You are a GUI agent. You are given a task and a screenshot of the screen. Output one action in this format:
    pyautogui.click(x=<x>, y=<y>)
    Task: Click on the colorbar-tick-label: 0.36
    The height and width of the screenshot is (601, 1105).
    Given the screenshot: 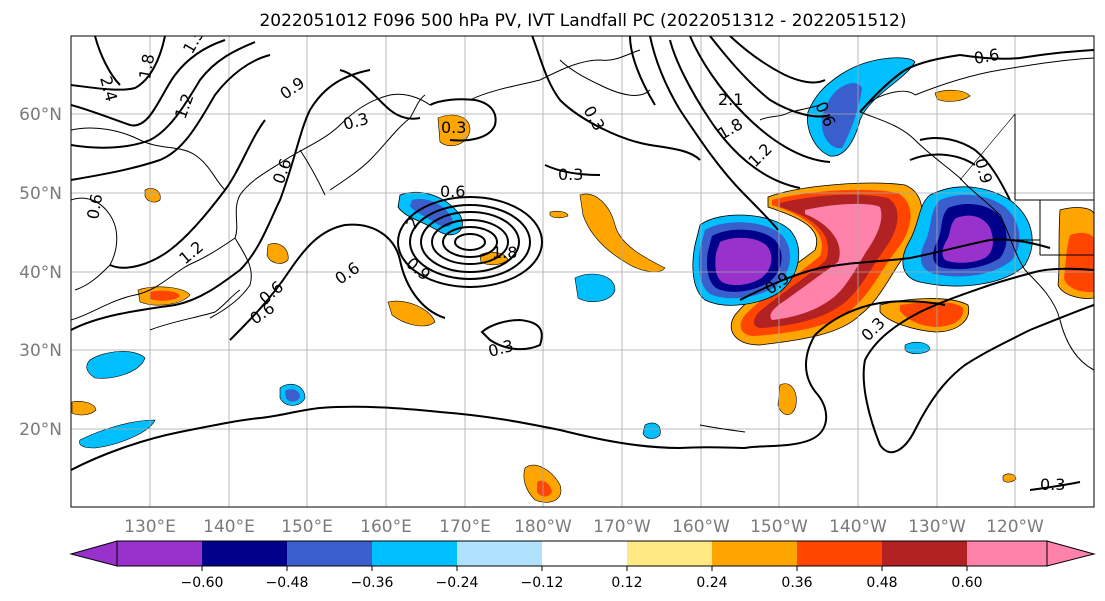 What is the action you would take?
    pyautogui.click(x=796, y=583)
    